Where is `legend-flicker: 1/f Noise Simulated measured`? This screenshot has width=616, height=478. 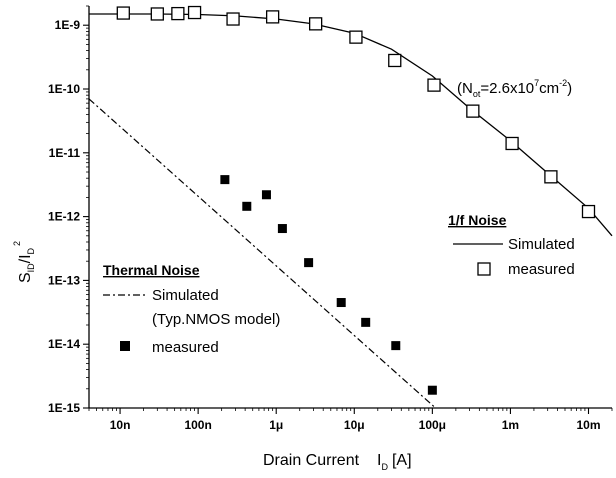 legend-flicker: 1/f Noise Simulated measured is located at coordinates (511, 245).